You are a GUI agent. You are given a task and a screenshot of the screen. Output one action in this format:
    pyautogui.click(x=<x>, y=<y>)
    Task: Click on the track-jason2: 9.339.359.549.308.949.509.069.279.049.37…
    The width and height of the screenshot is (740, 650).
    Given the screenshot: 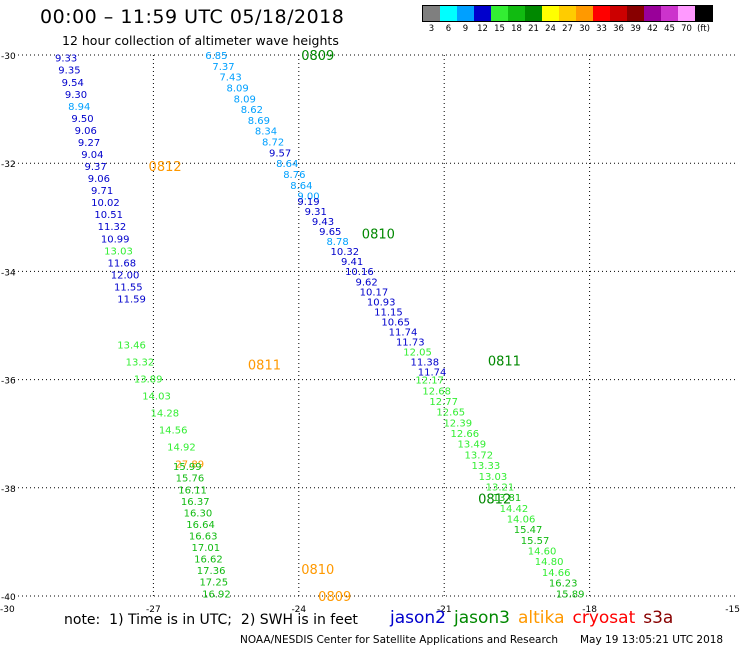 What is the action you would take?
    pyautogui.click(x=100, y=180)
    